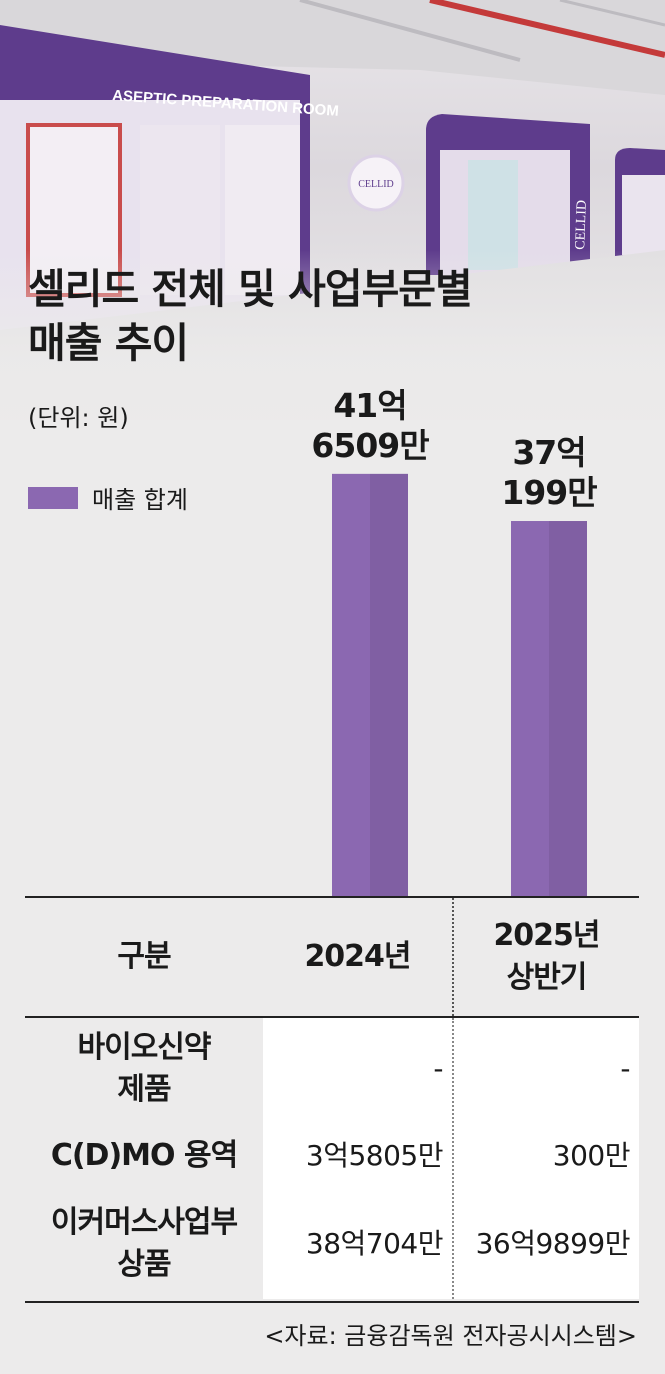  I want to click on chart-title-line2: 매출 추이, so click(108, 343).